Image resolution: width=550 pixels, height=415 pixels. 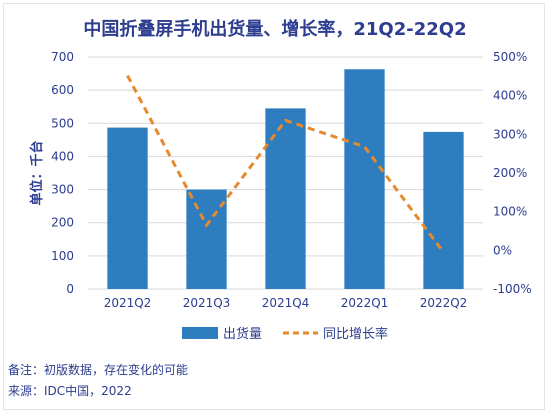 I want to click on y-tick-label: 400, so click(x=62, y=156).